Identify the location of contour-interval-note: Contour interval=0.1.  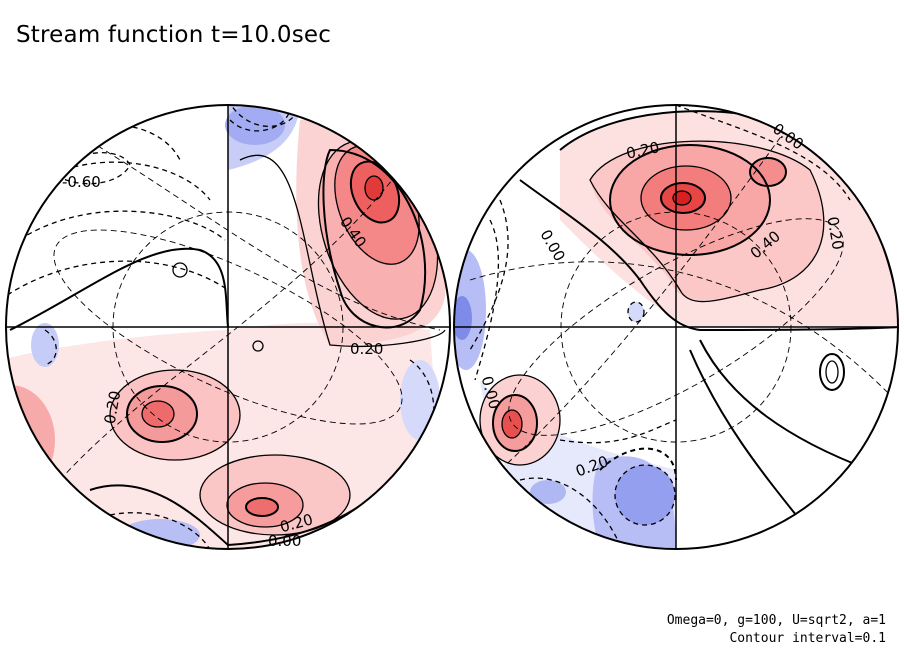
(807, 638).